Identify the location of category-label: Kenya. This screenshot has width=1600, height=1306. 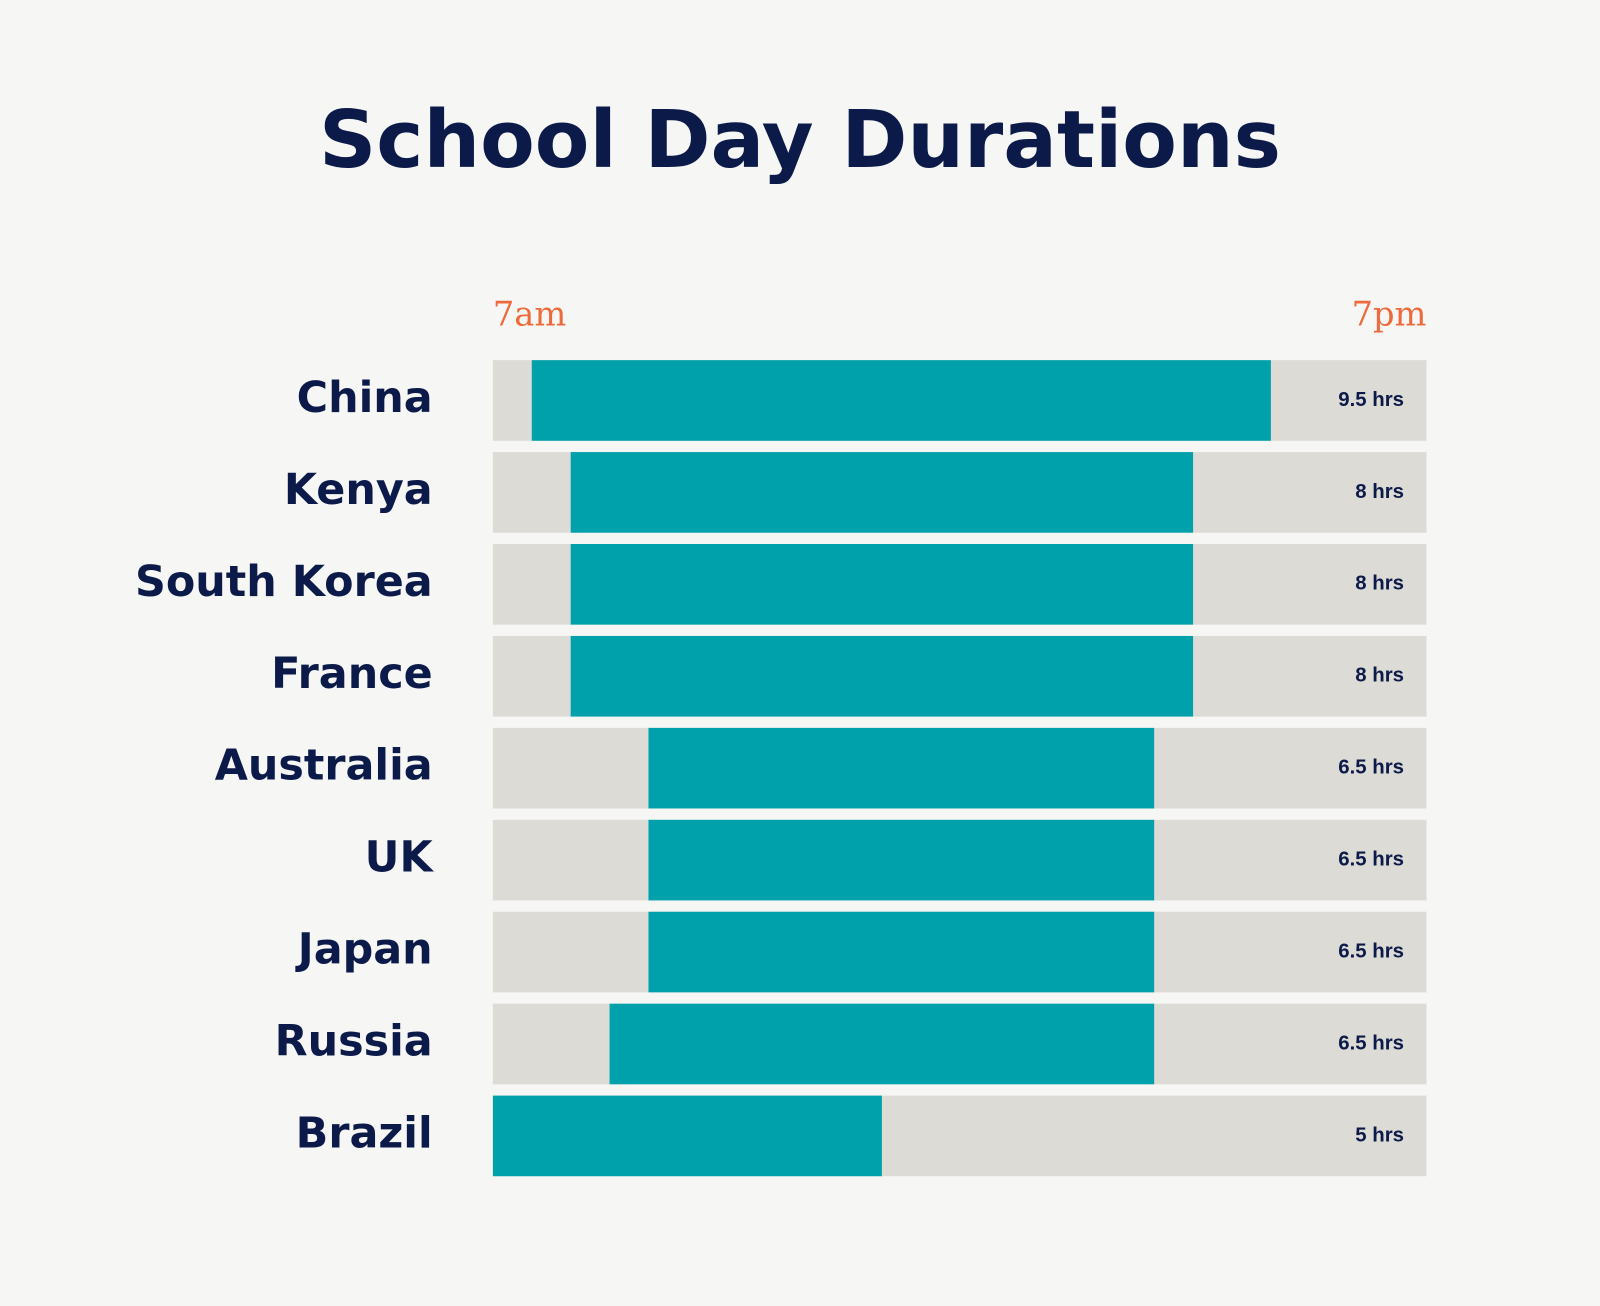
(358, 490).